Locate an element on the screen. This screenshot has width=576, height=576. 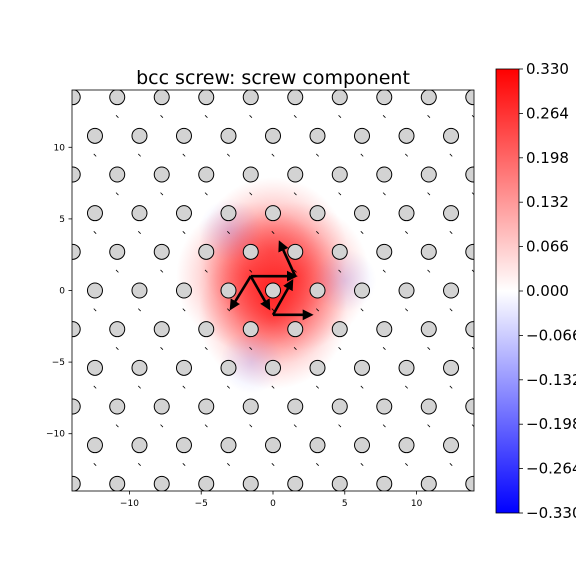
colorbar-tick-label: −0.066 is located at coordinates (551, 335).